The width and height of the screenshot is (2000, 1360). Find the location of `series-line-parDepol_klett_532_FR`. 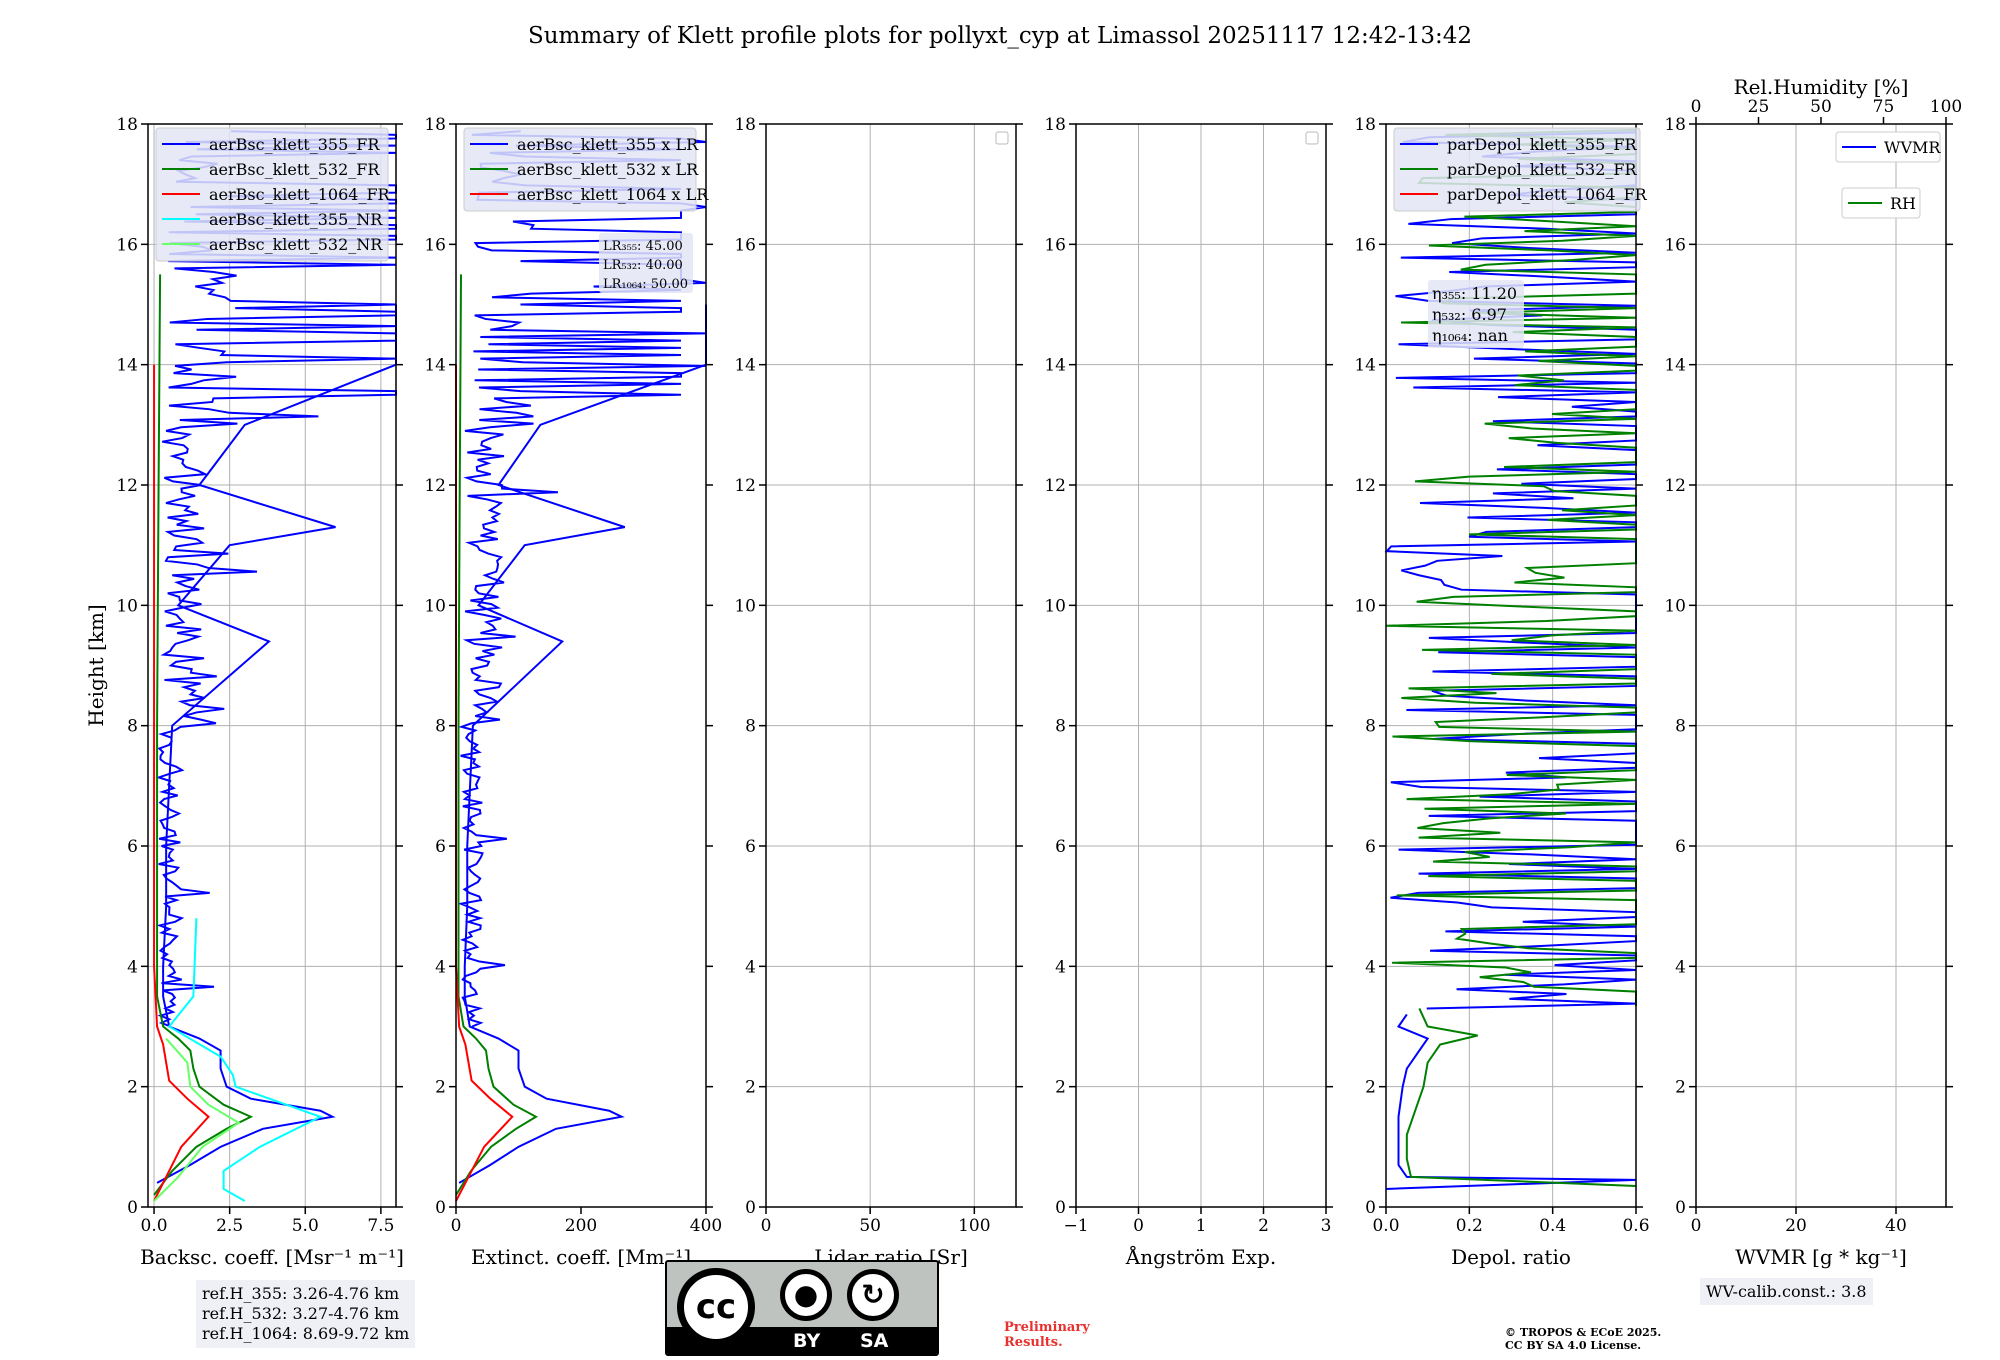

series-line-parDepol_klett_532_FR is located at coordinates (1521, 1097).